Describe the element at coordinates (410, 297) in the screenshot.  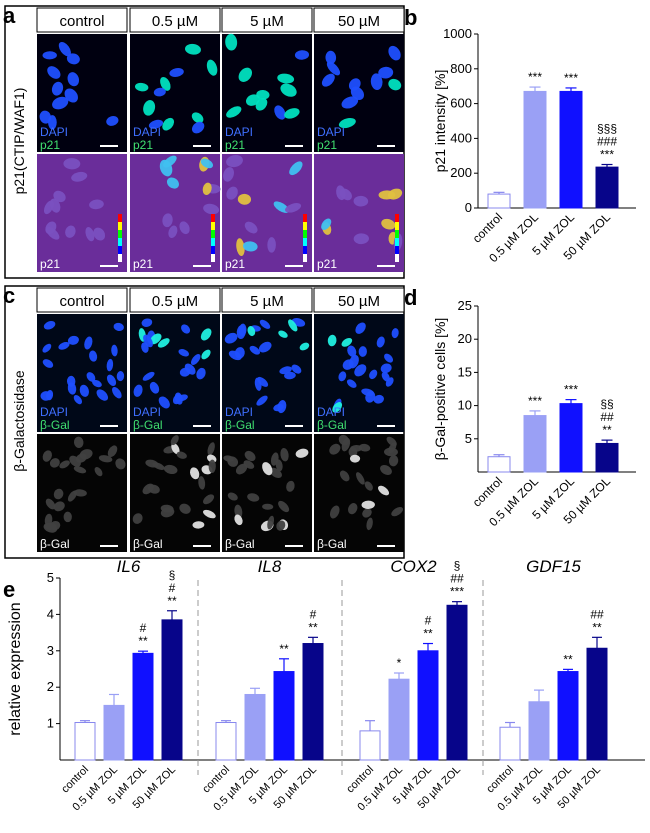
I see `panel-letter-d: d` at that location.